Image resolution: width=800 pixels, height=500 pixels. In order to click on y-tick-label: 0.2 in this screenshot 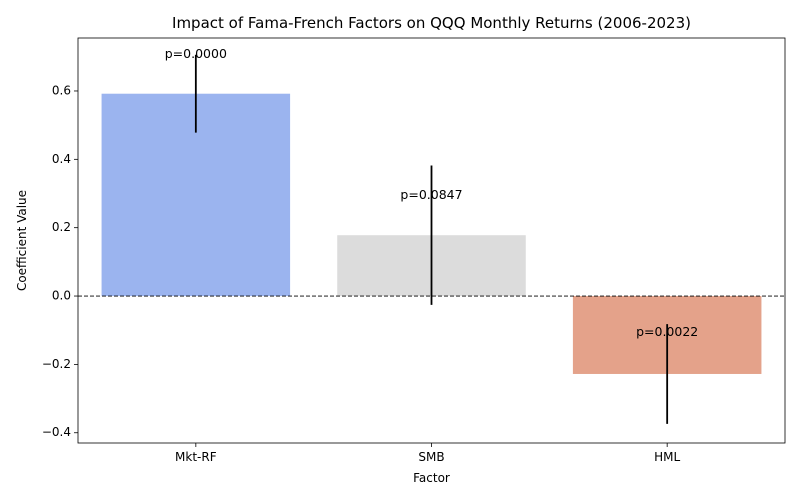, I will do `click(61, 227)`.